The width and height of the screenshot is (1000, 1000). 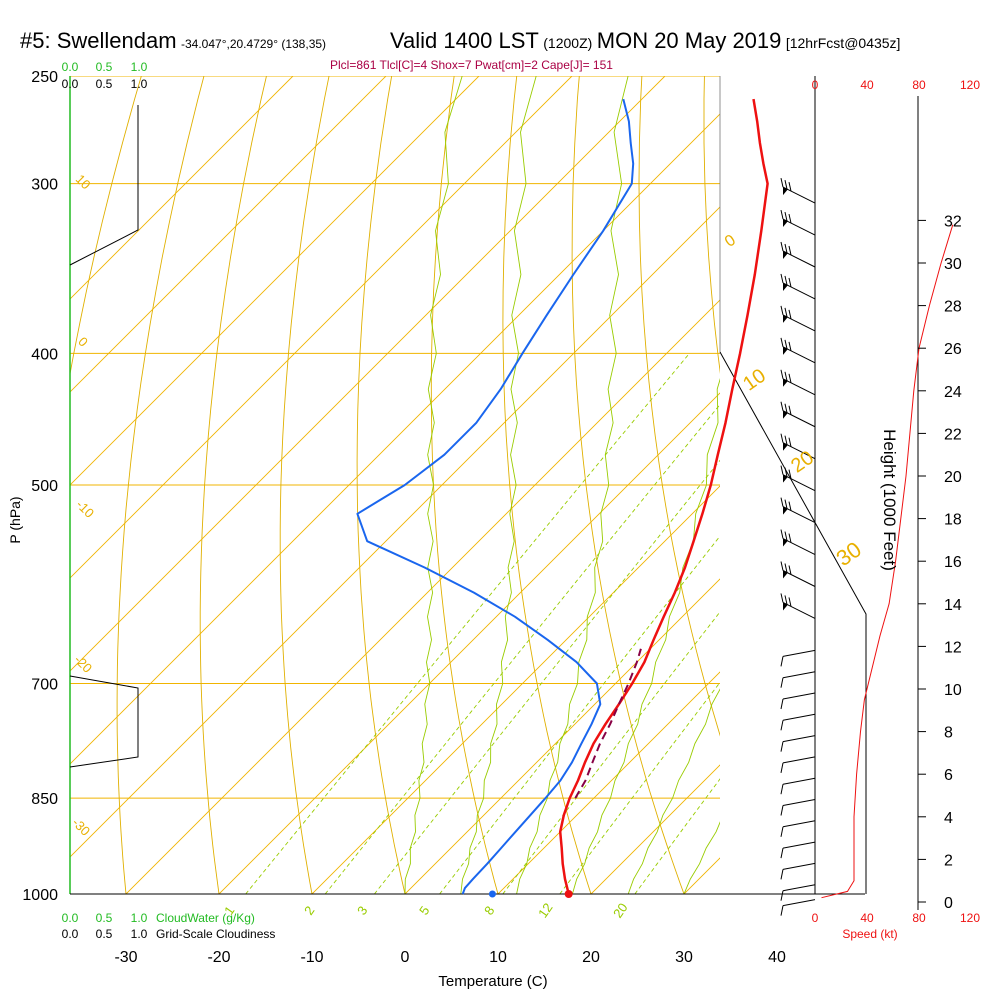 What do you see at coordinates (889, 500) in the screenshot?
I see `y2-axis-label: Height (1000 Feet)` at bounding box center [889, 500].